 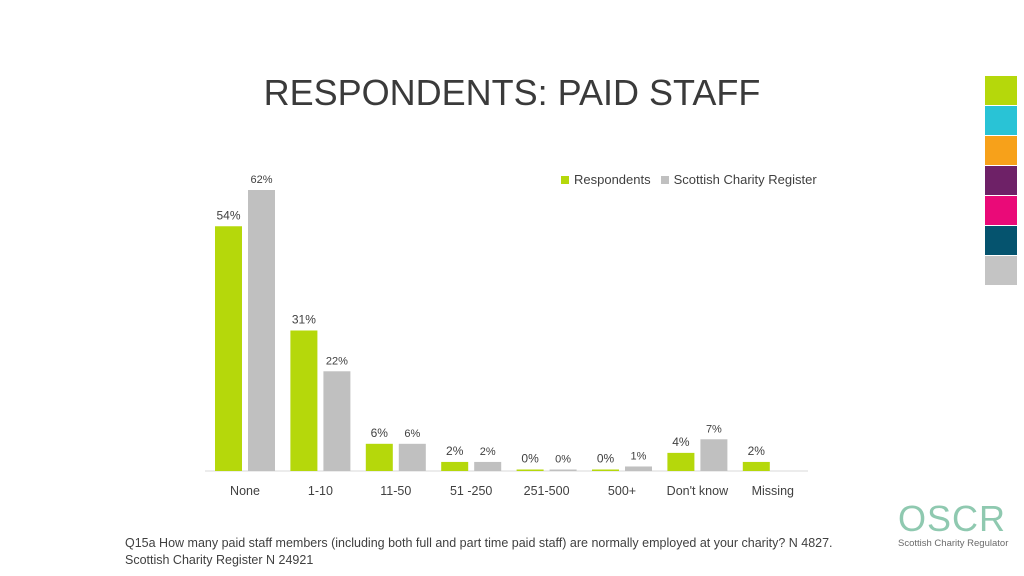 I want to click on data-label-respondents-2: 31%, so click(x=304, y=320).